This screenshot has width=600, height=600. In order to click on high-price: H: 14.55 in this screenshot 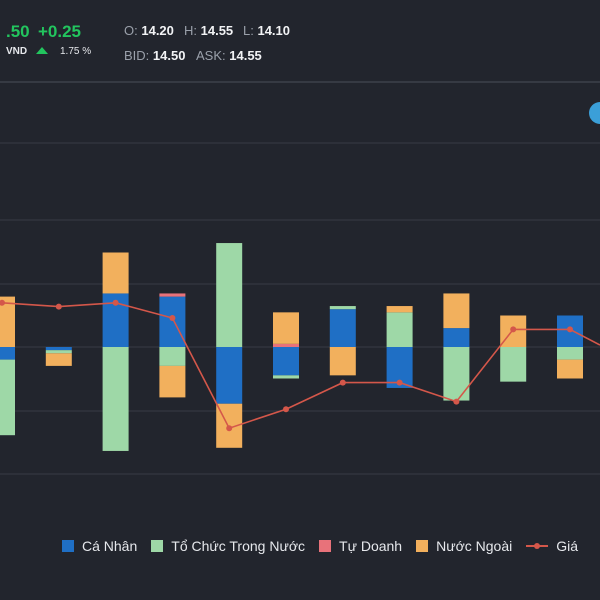, I will do `click(209, 30)`.